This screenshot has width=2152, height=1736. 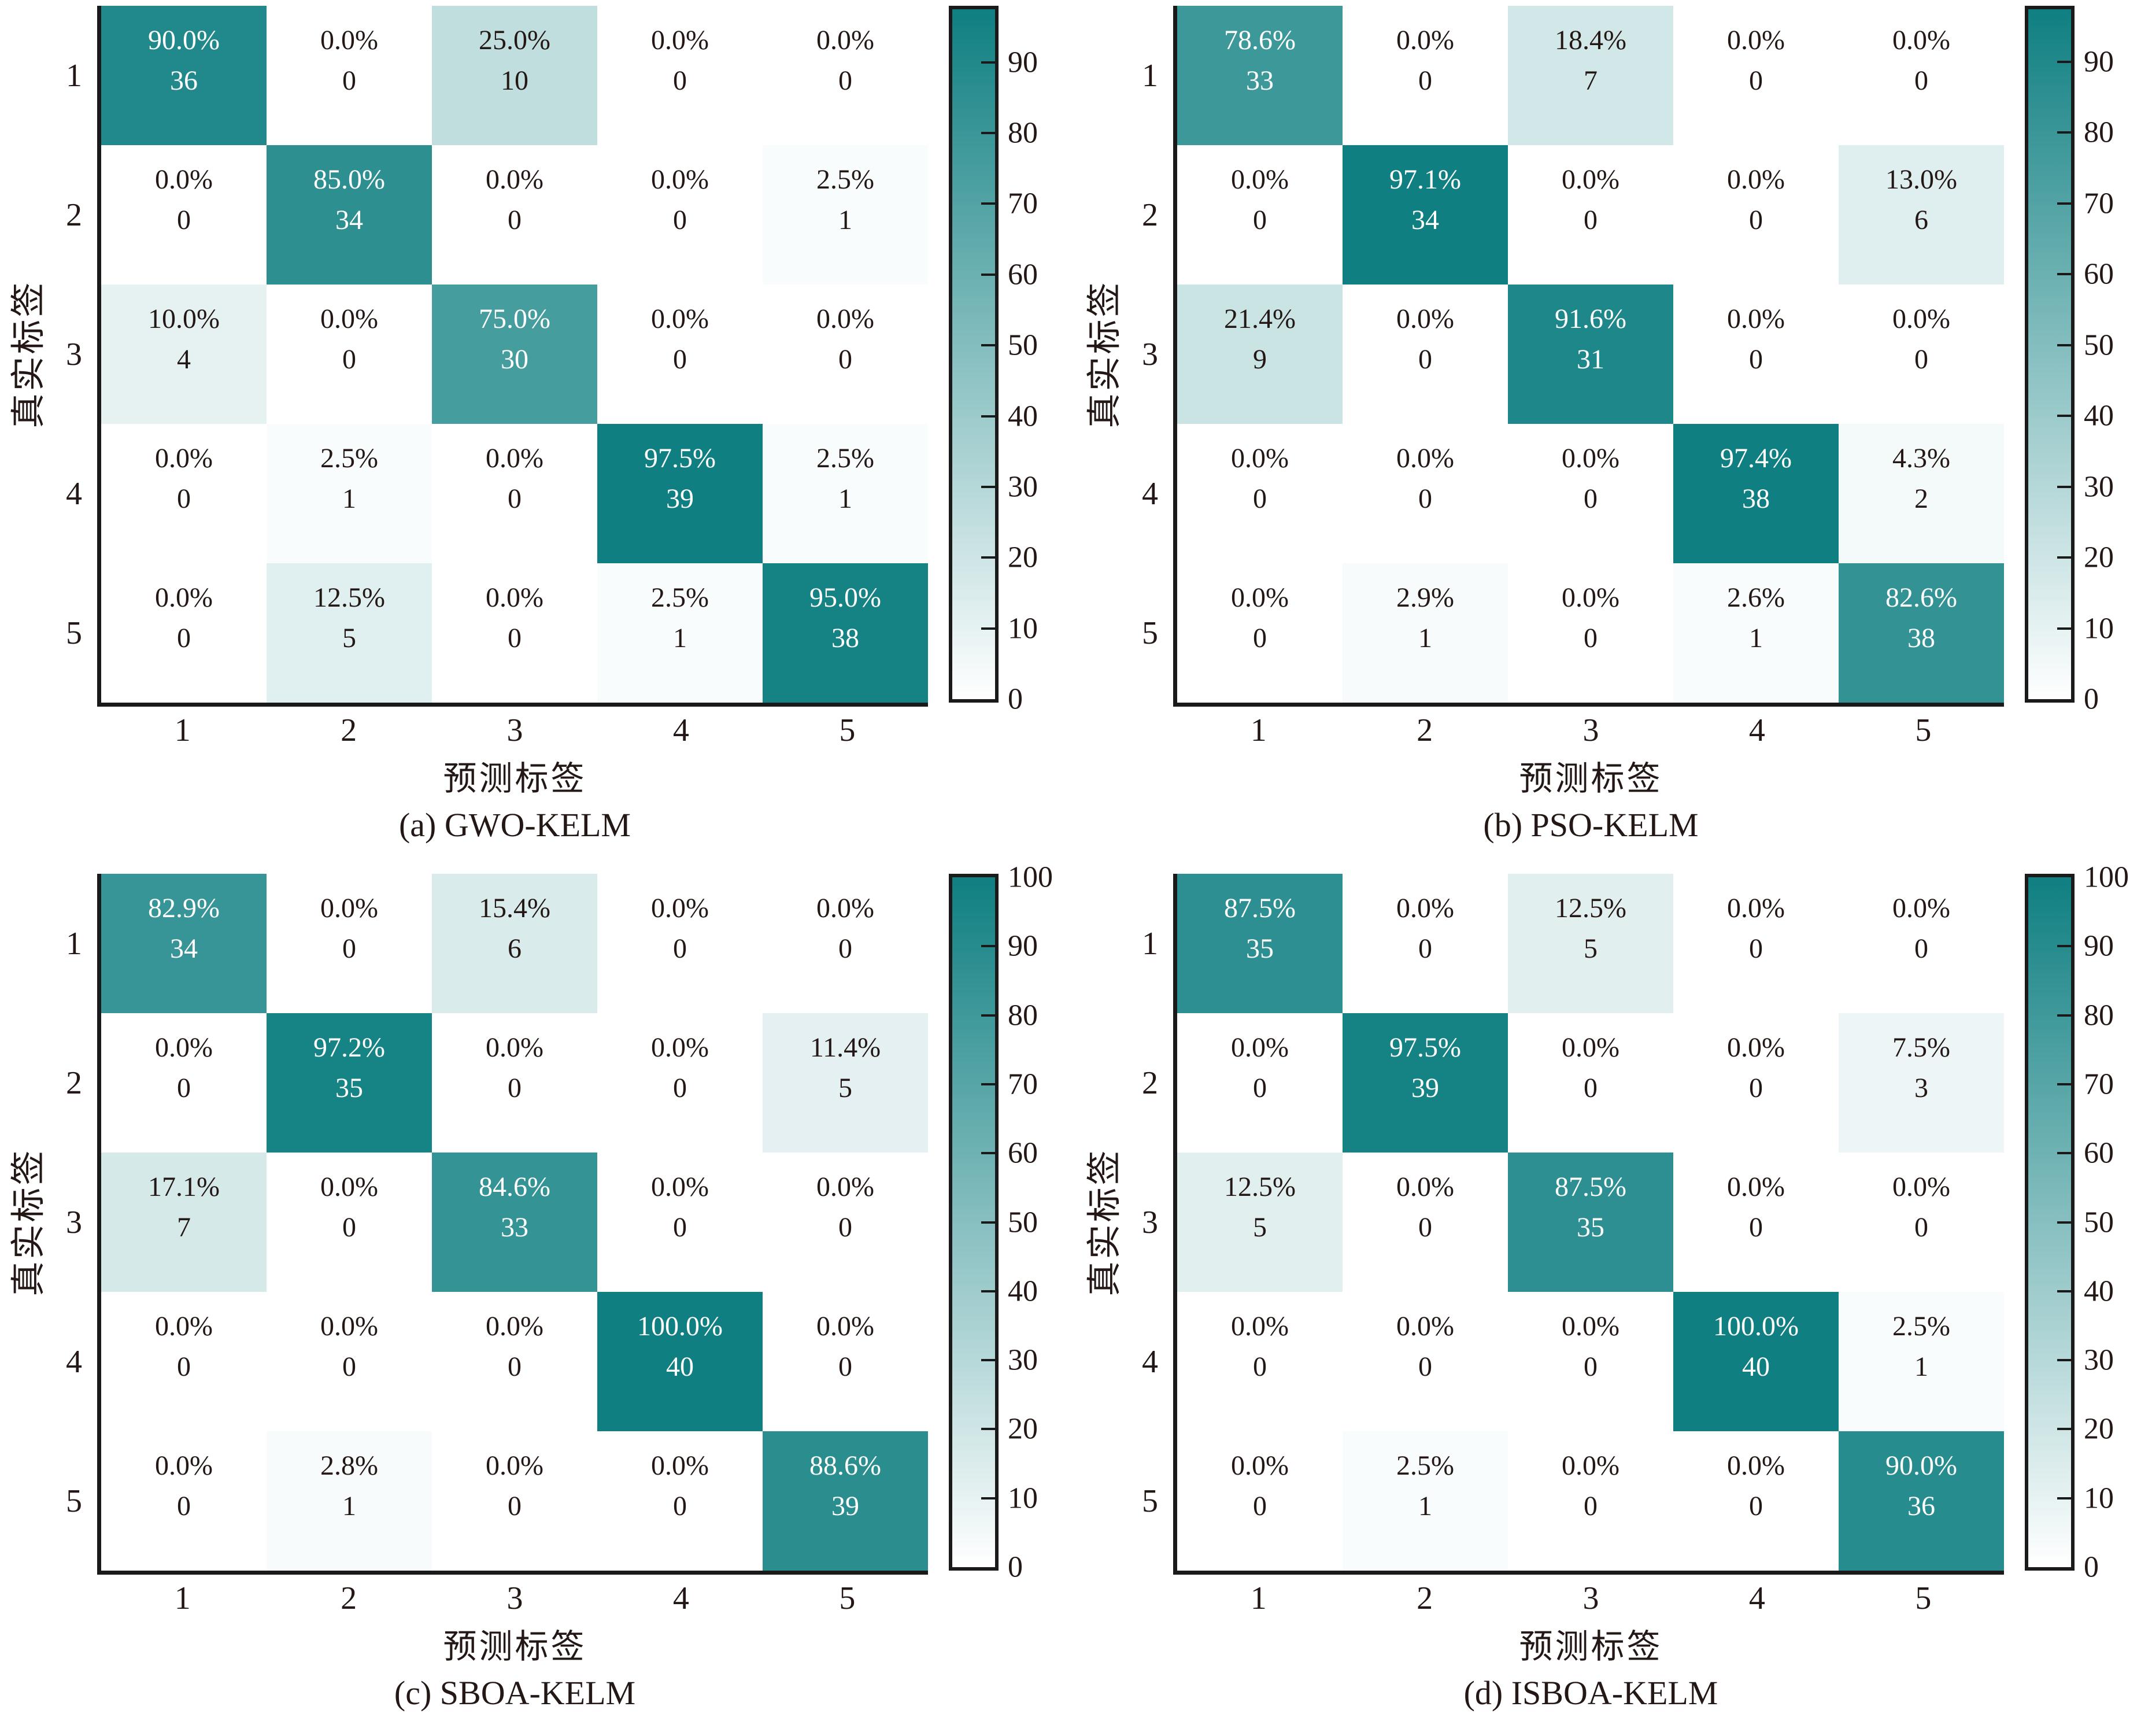 What do you see at coordinates (349, 1047) in the screenshot?
I see `cell-percent: 97.2%` at bounding box center [349, 1047].